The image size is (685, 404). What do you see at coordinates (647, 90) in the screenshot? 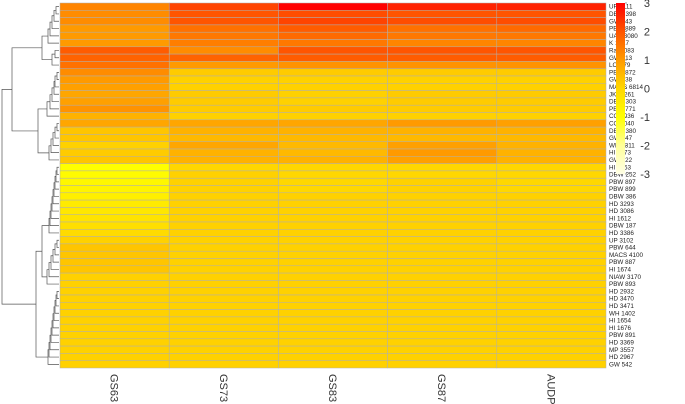
I see `legend-tick-label: 0` at bounding box center [647, 90].